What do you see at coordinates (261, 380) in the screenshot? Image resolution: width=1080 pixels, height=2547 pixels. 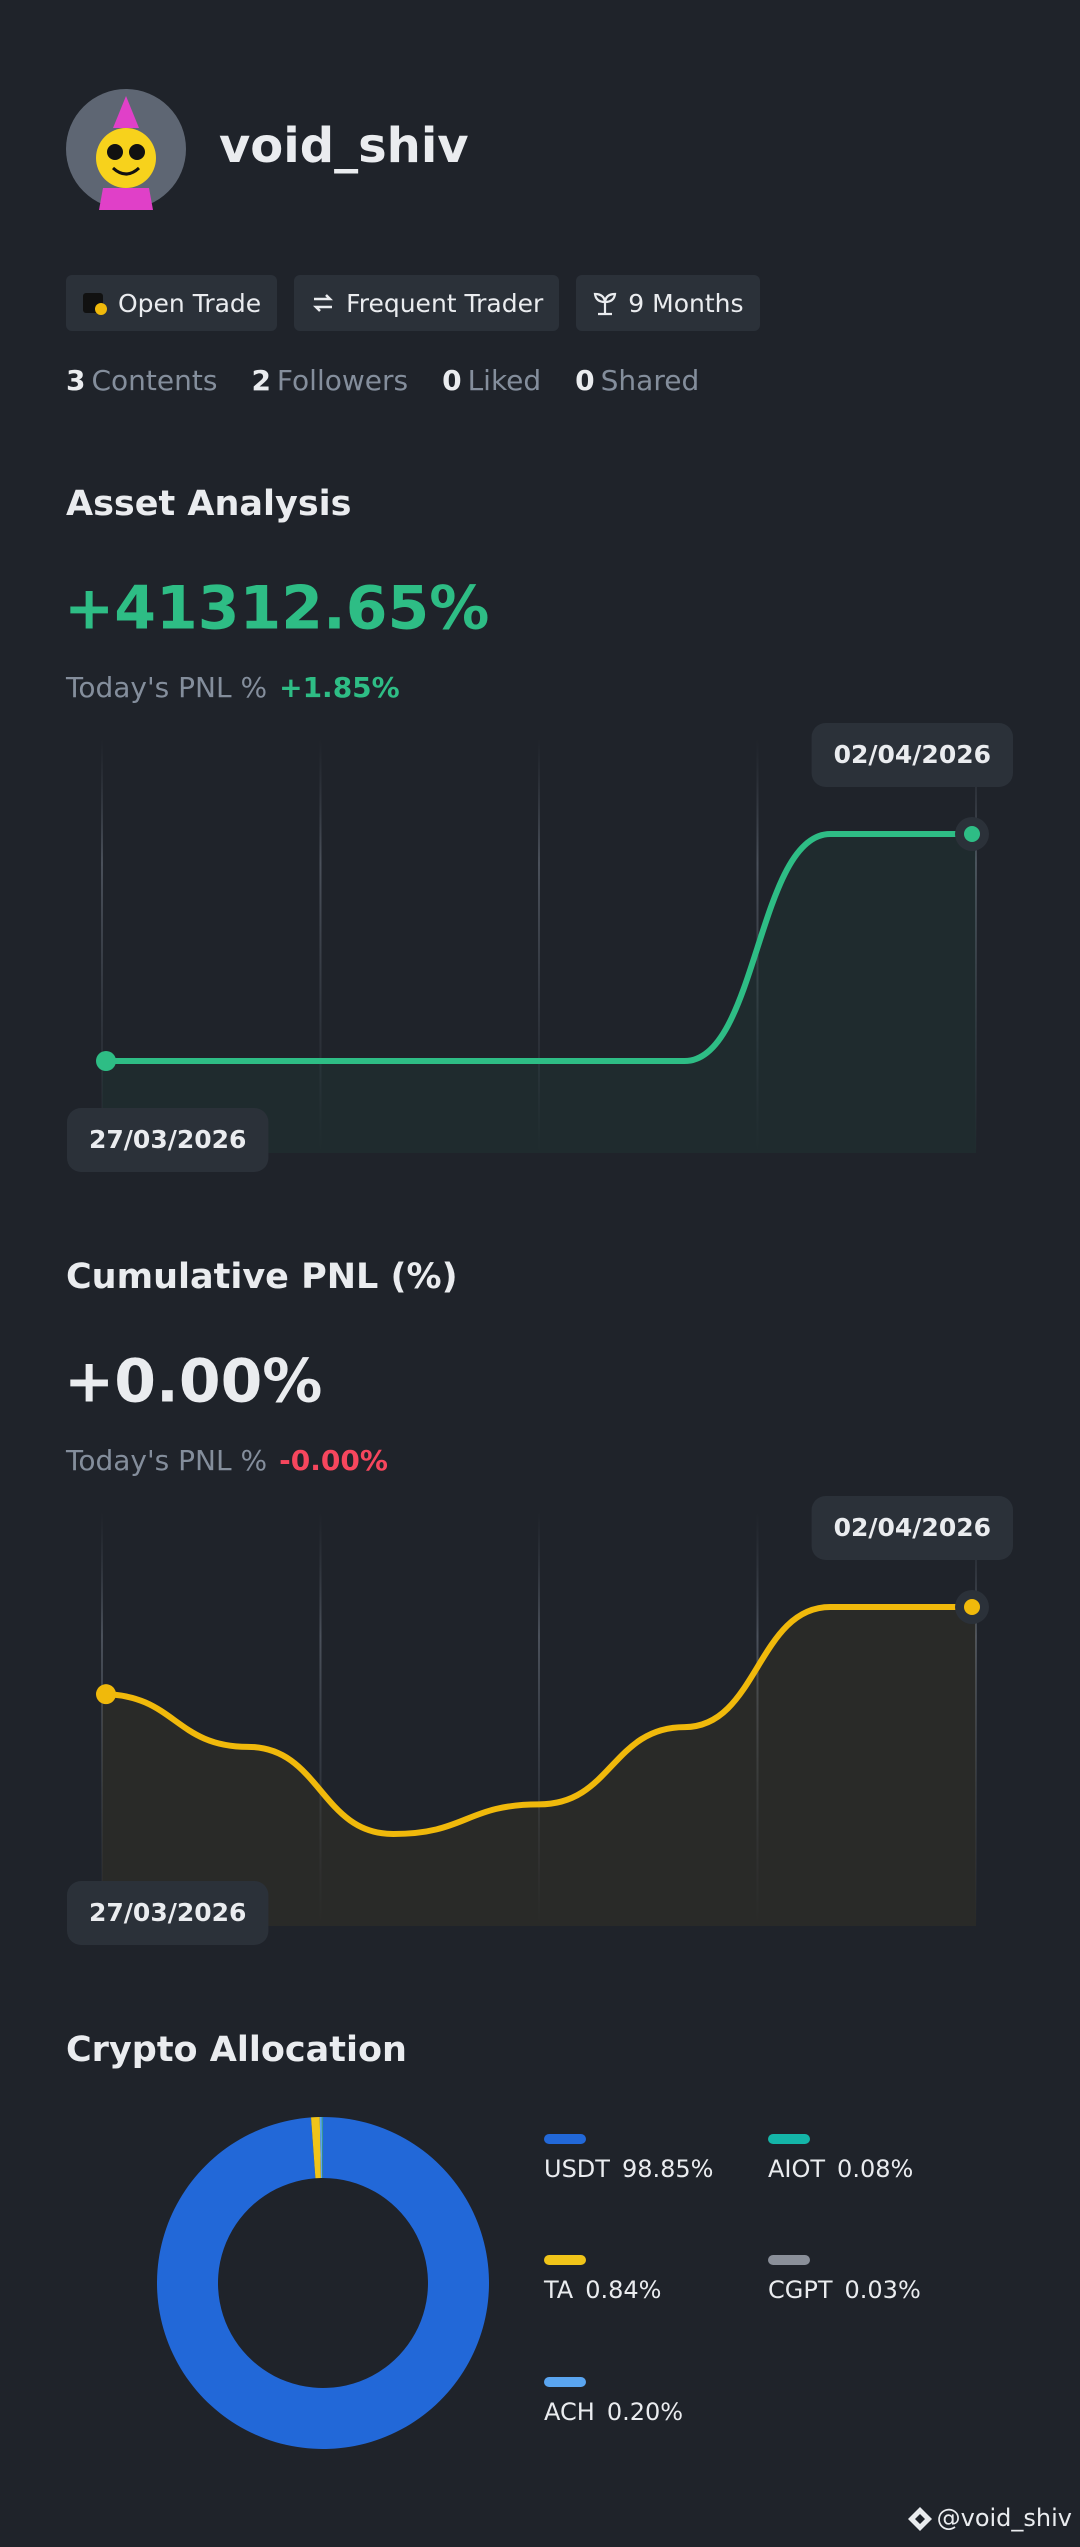 I see `stat-count: 2` at bounding box center [261, 380].